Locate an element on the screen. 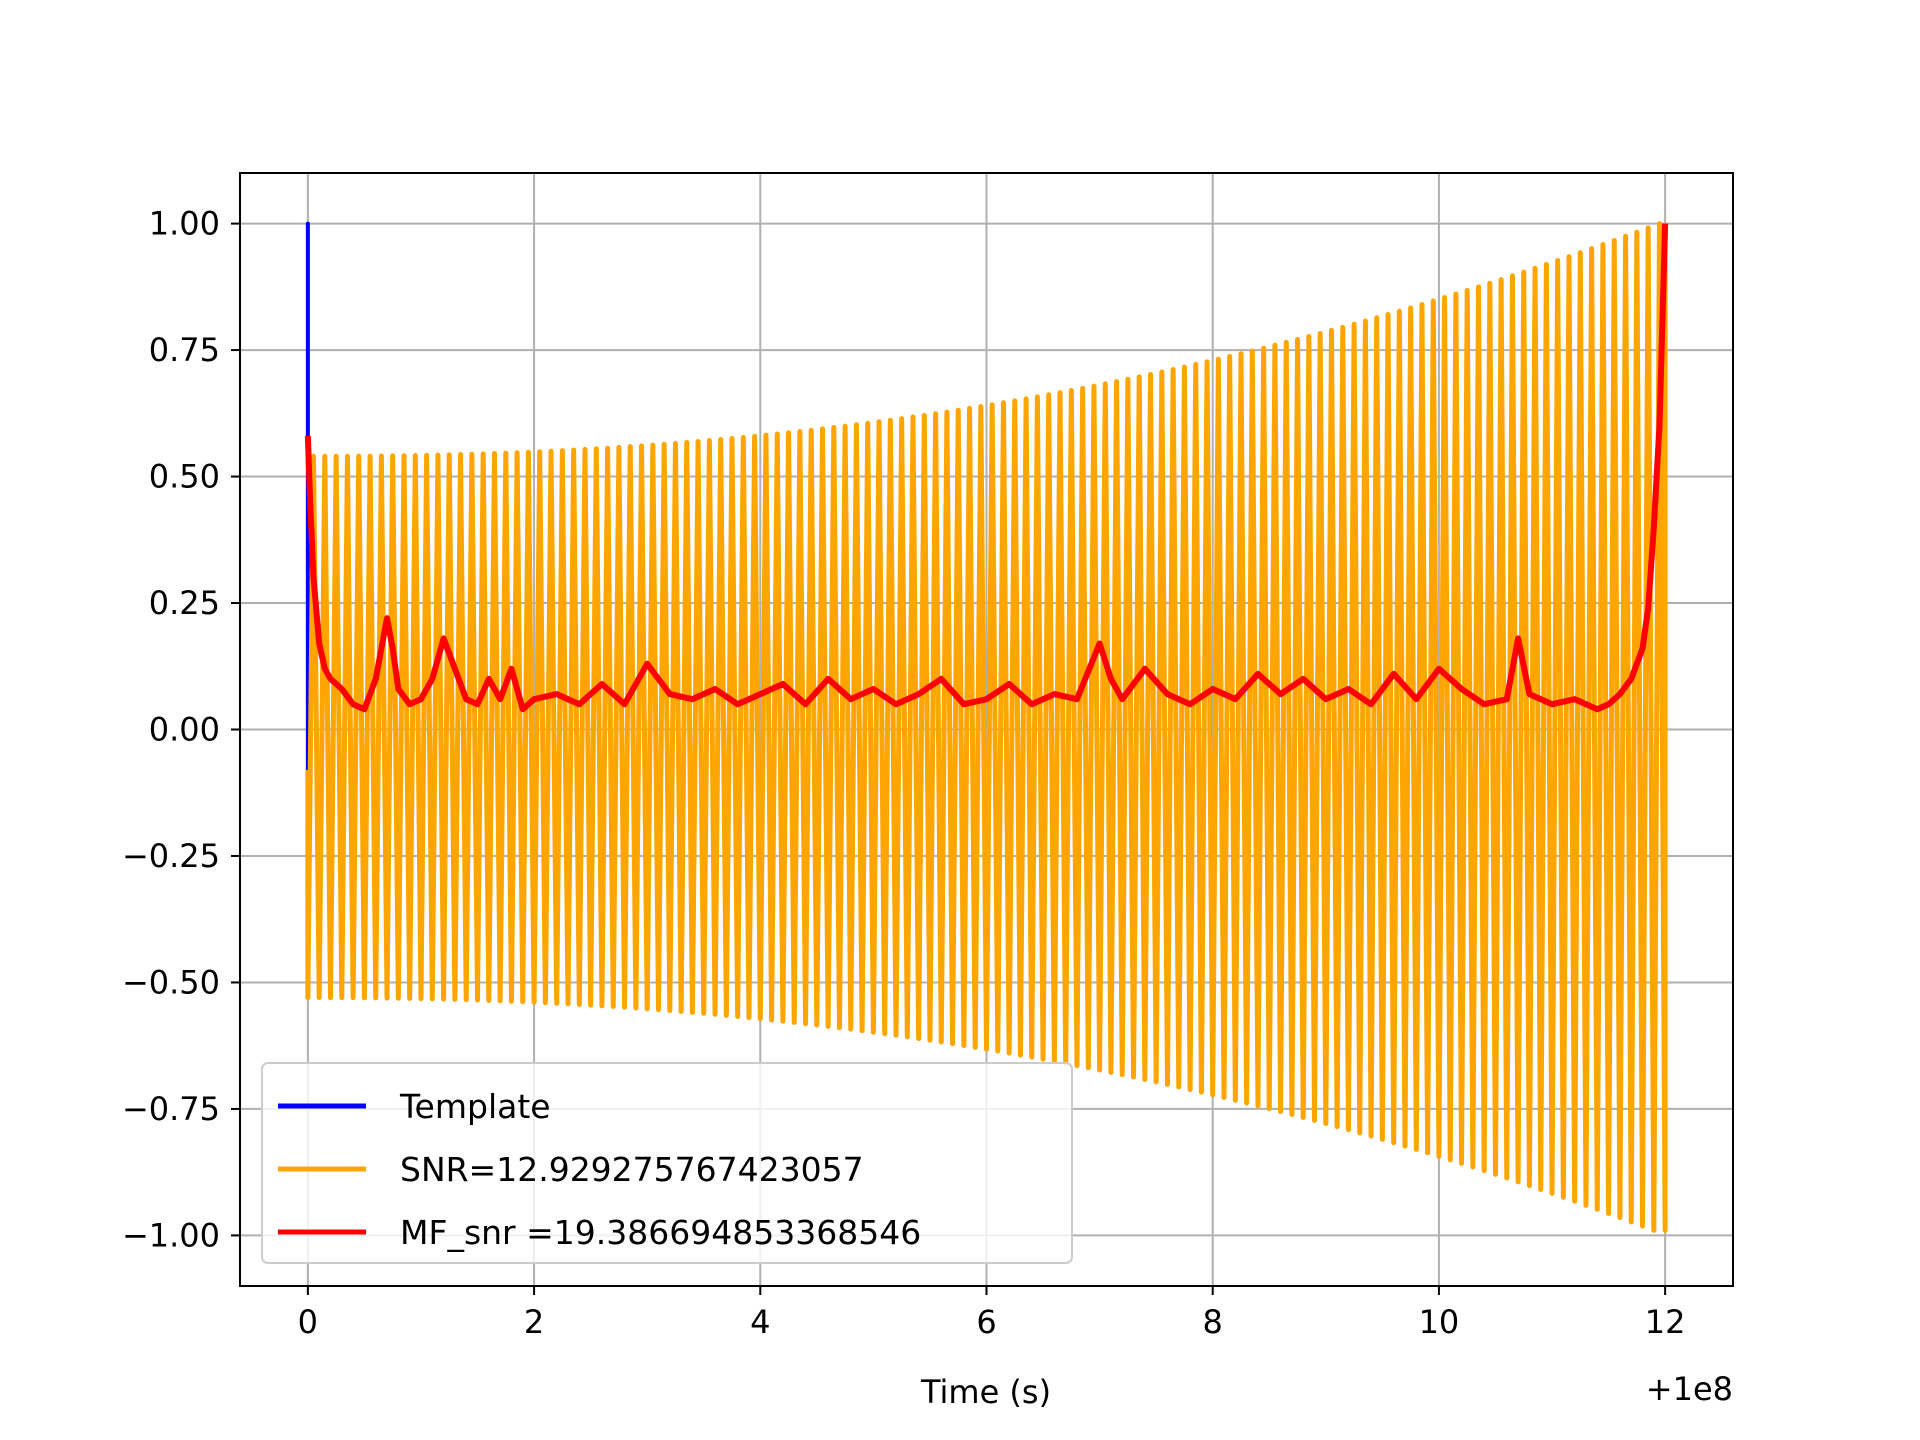  y-tick-label: 0.75 is located at coordinates (184, 350).